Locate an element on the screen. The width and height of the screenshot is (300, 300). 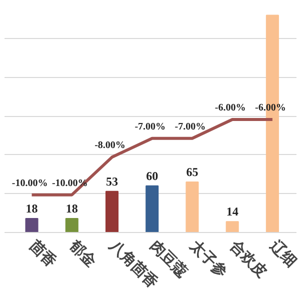
data-label: 14 is located at coordinates (232, 211).